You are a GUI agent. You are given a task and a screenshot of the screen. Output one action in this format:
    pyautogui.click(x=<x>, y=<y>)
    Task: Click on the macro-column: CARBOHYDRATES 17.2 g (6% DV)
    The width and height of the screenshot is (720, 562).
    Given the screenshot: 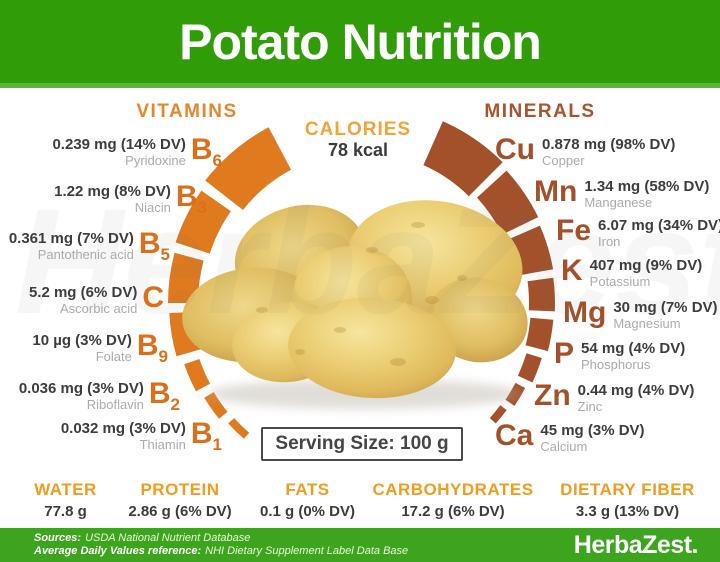 What is the action you would take?
    pyautogui.click(x=453, y=500)
    